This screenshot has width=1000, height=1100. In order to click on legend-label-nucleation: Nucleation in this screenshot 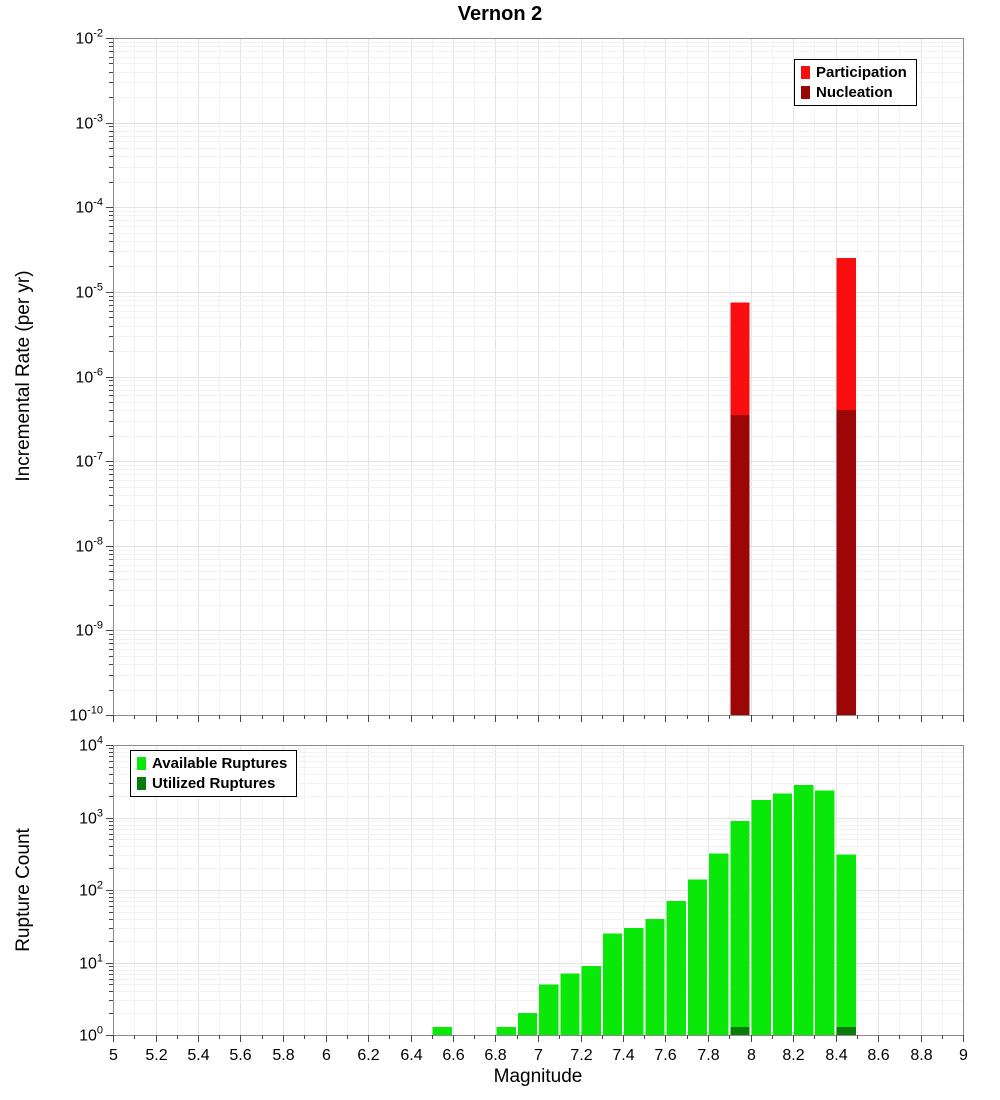, I will do `click(854, 92)`.